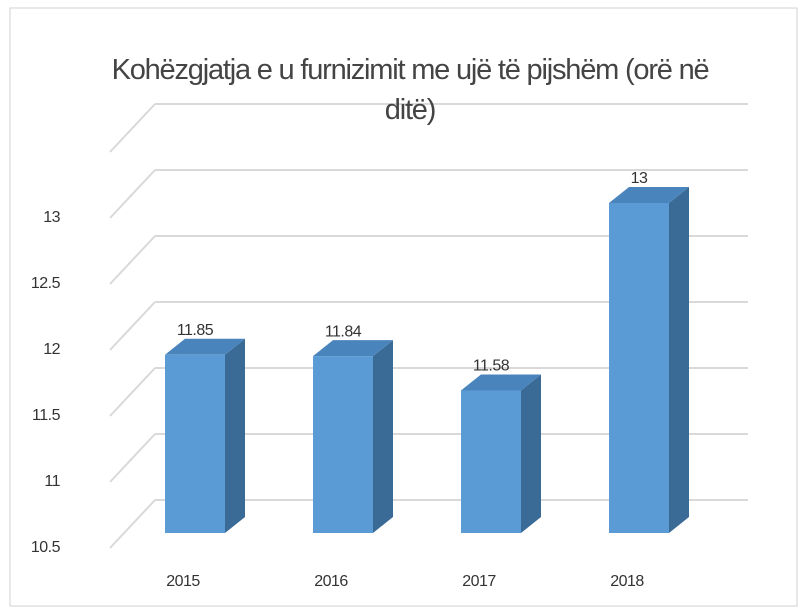  What do you see at coordinates (331, 581) in the screenshot?
I see `x-tick-label: 2016` at bounding box center [331, 581].